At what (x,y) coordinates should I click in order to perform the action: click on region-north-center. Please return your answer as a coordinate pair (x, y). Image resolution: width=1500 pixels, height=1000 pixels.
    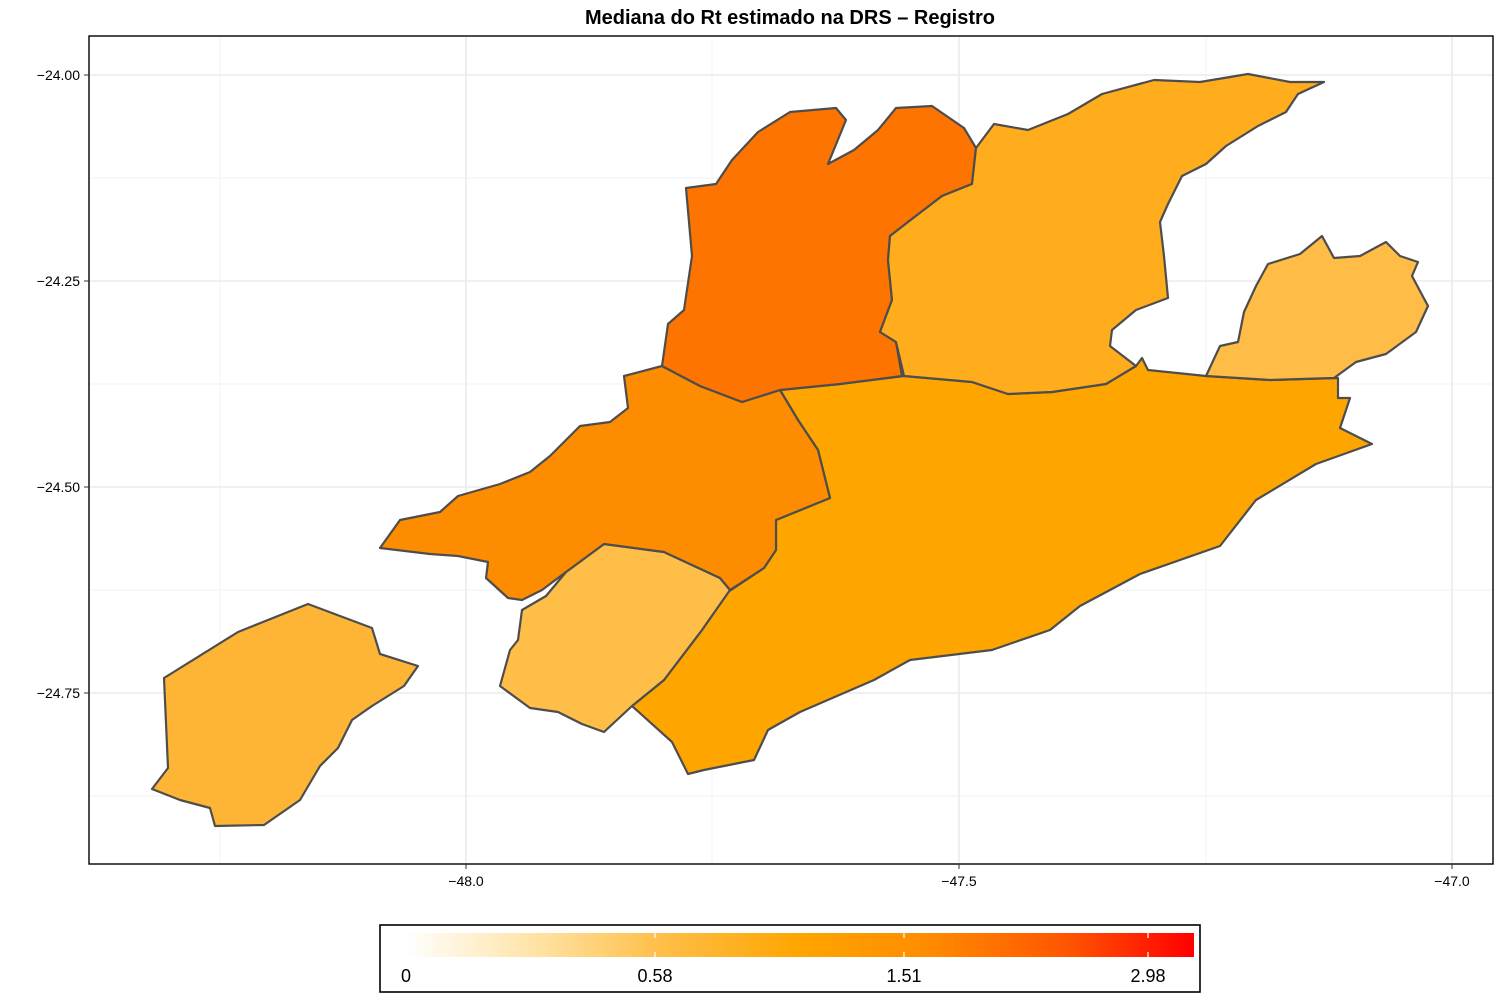
    Looking at the image, I should click on (819, 254).